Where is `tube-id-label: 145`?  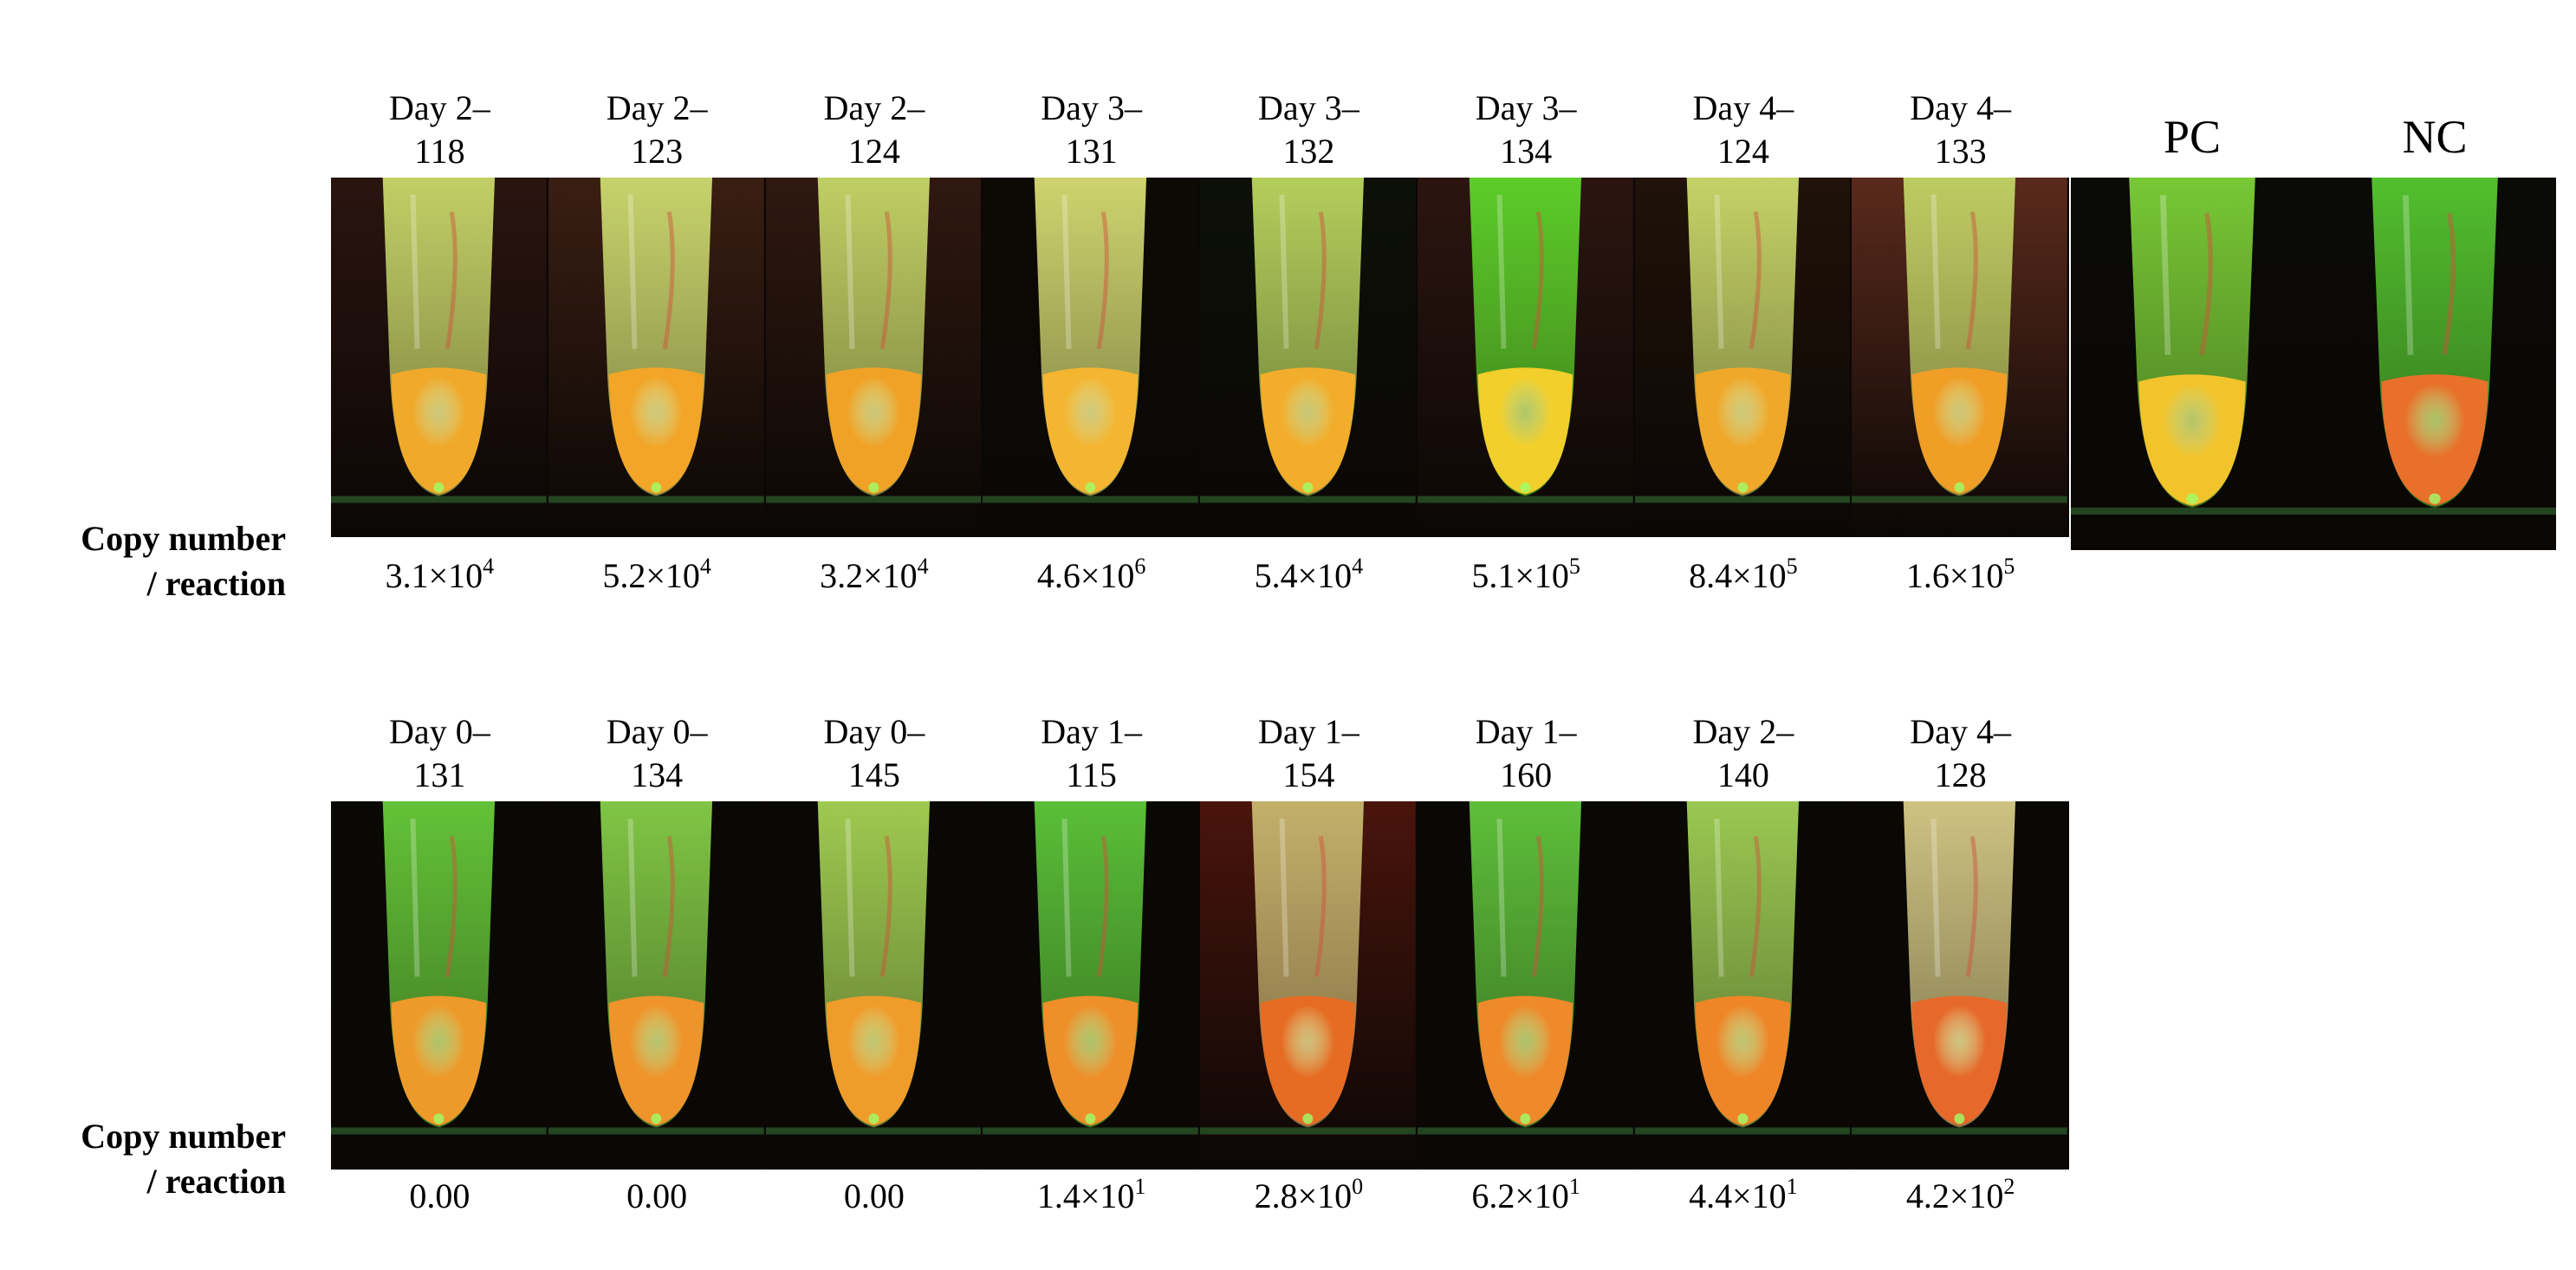
tube-id-label: 145 is located at coordinates (874, 774).